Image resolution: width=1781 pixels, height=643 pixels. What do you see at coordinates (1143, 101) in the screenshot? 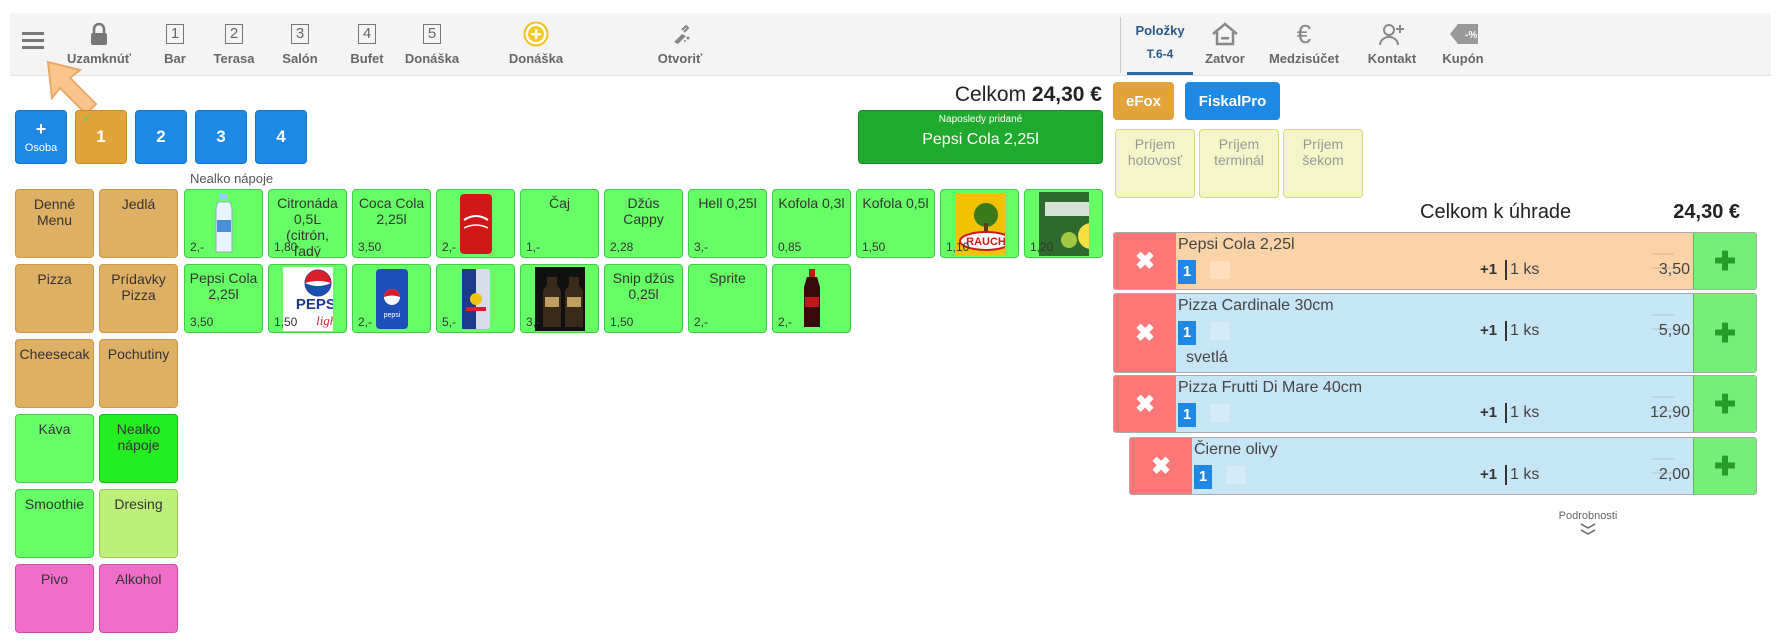
I see `efox-button: eFox` at bounding box center [1143, 101].